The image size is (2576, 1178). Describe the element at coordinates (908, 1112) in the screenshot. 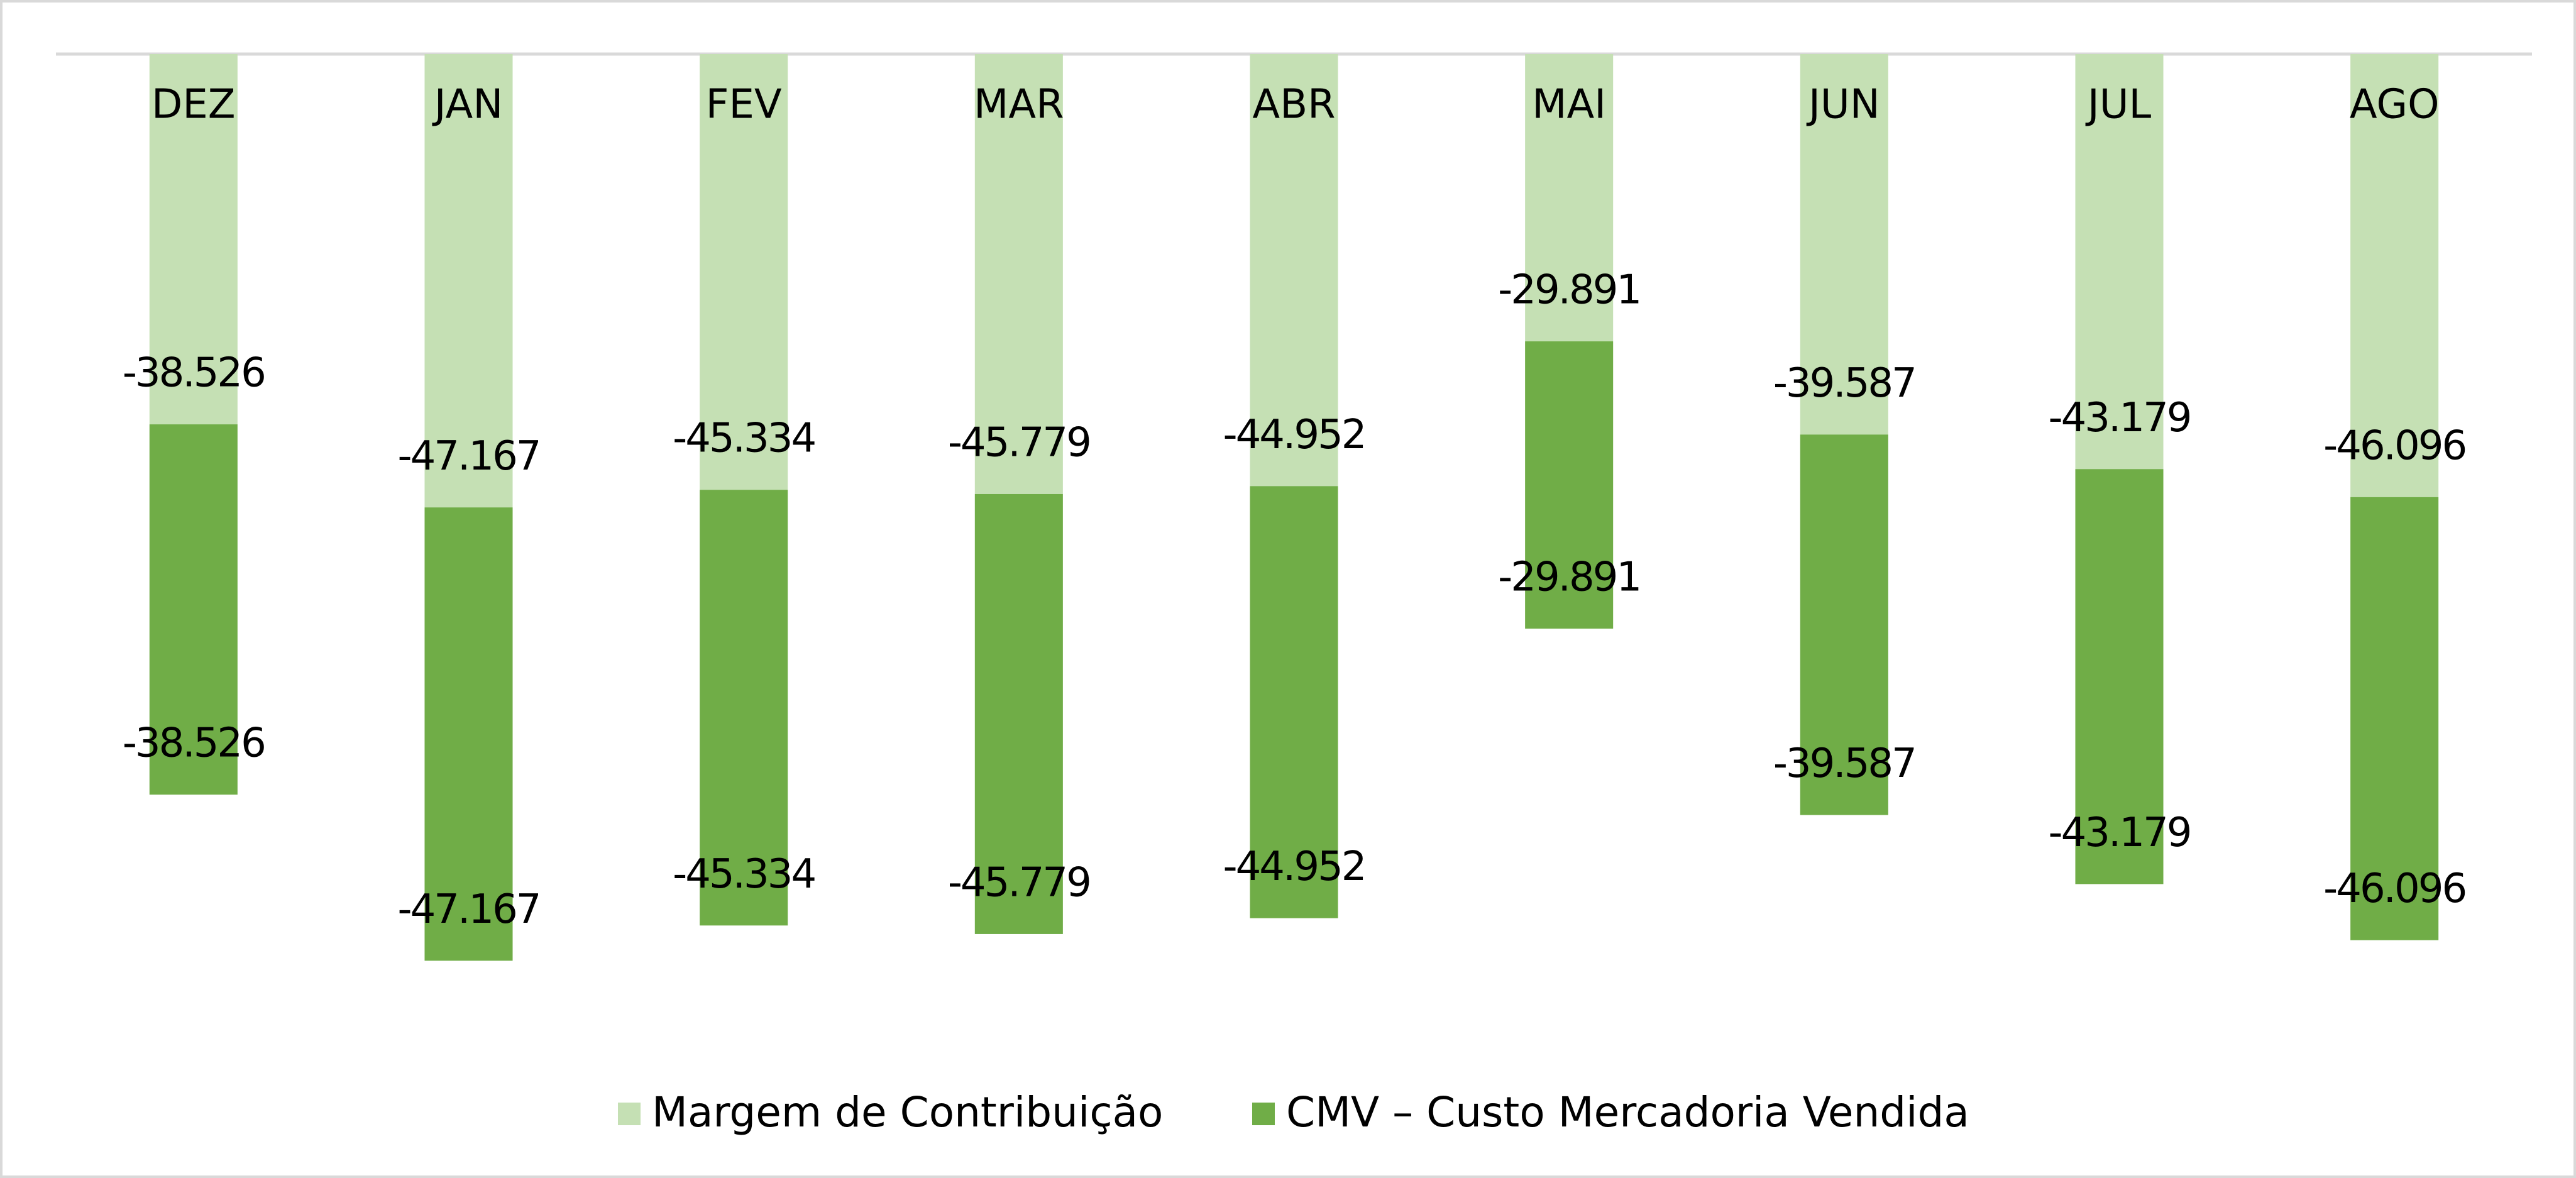

I see `legend-label: Margem de Contribuição` at that location.